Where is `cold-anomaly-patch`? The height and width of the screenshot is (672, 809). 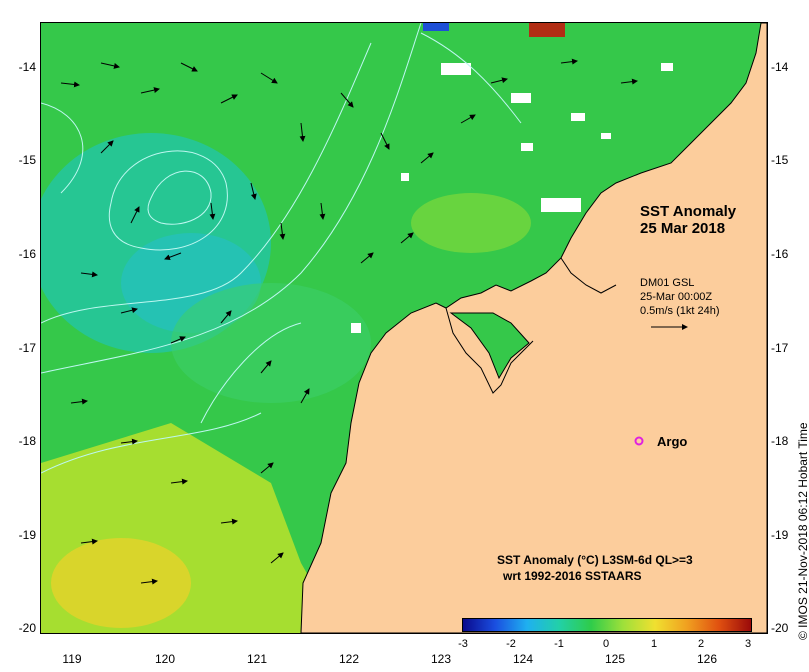 cold-anomaly-patch is located at coordinates (436, 27).